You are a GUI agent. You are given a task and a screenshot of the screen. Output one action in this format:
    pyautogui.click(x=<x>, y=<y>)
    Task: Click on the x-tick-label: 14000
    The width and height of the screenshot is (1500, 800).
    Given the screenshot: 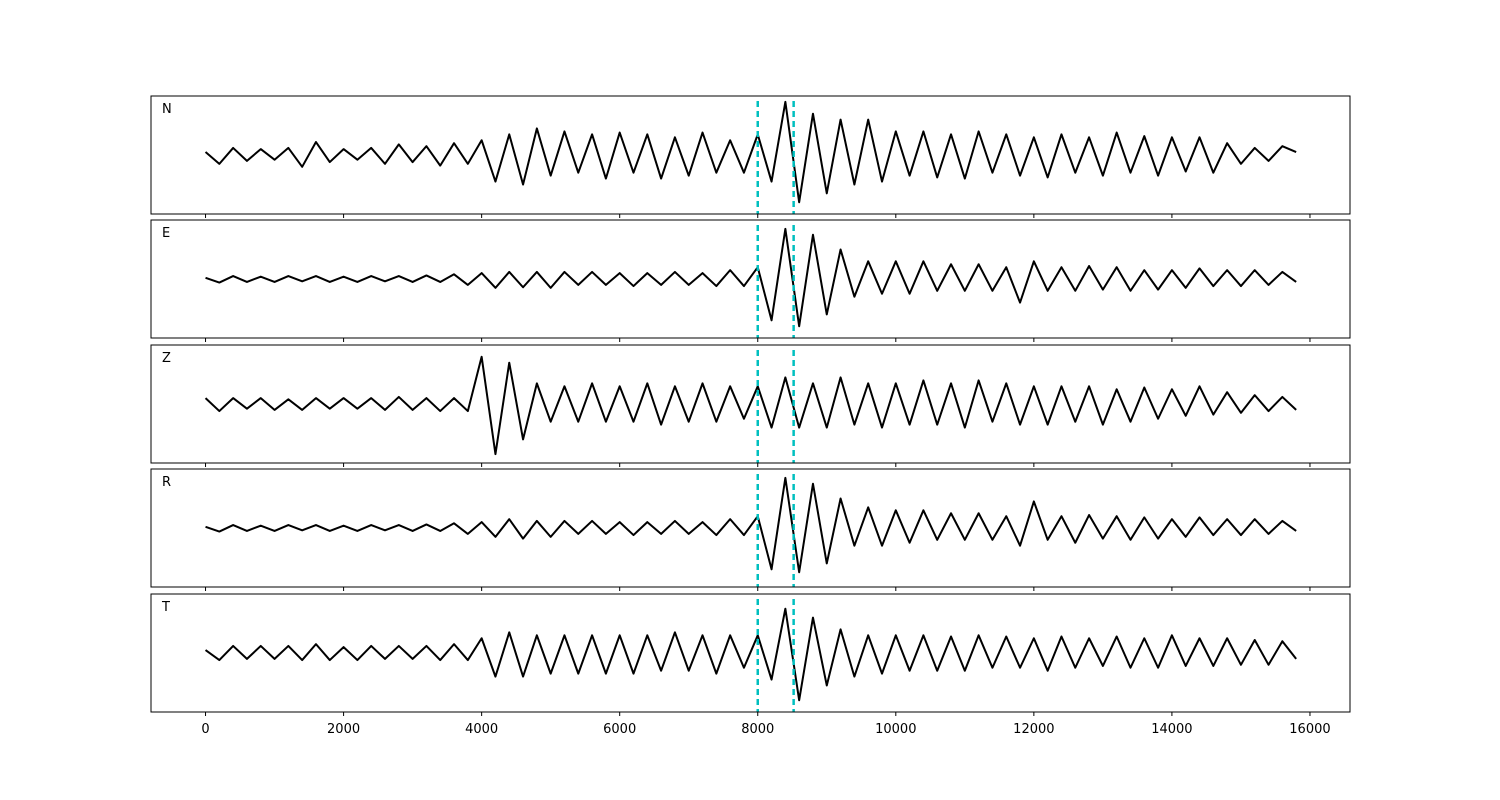 What is the action you would take?
    pyautogui.click(x=1171, y=729)
    